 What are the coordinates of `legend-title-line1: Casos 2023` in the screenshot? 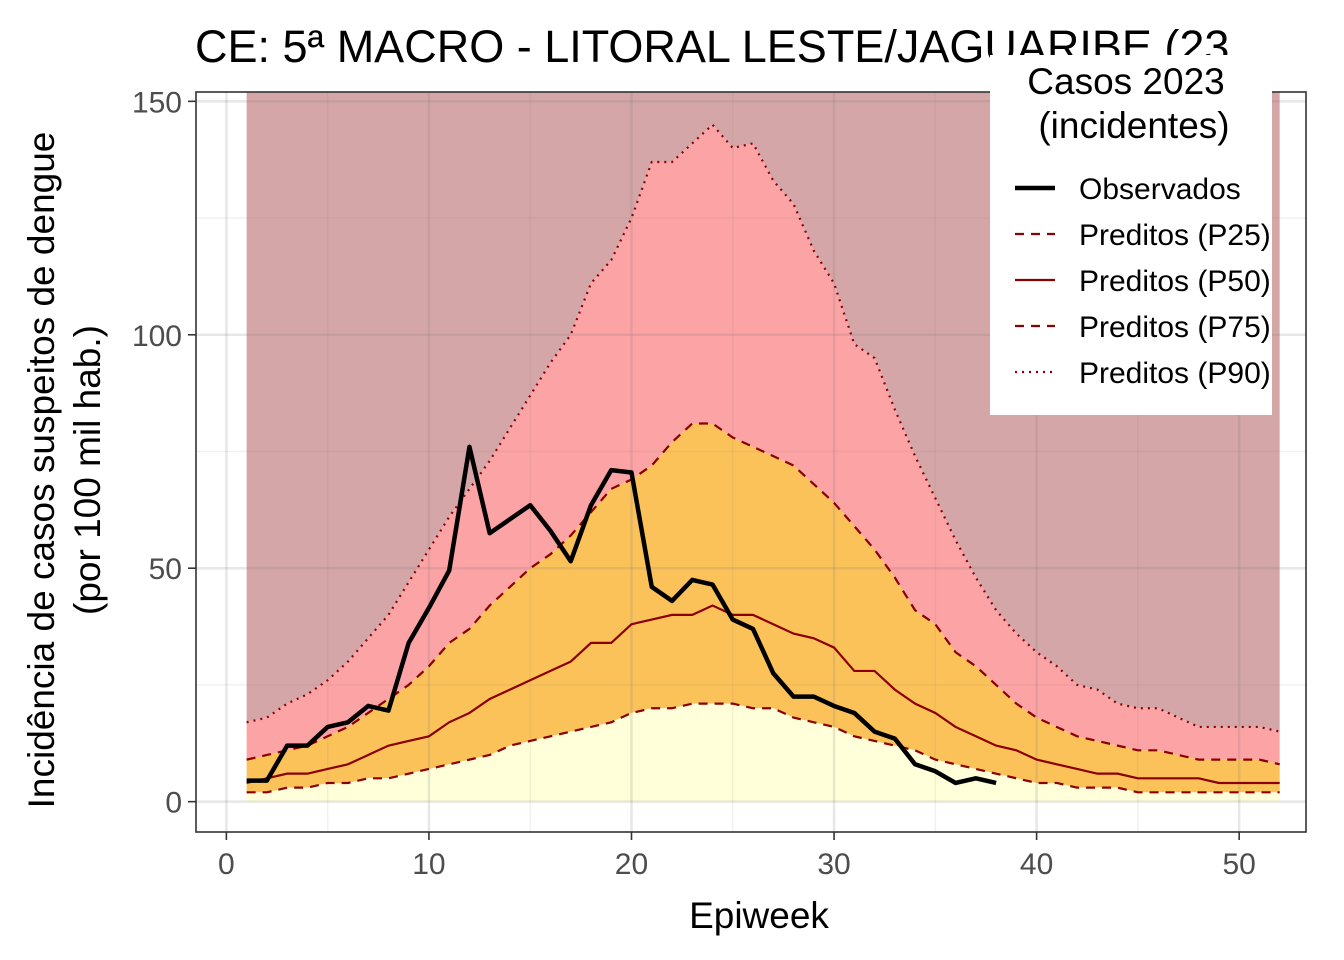 It's located at (1125, 81).